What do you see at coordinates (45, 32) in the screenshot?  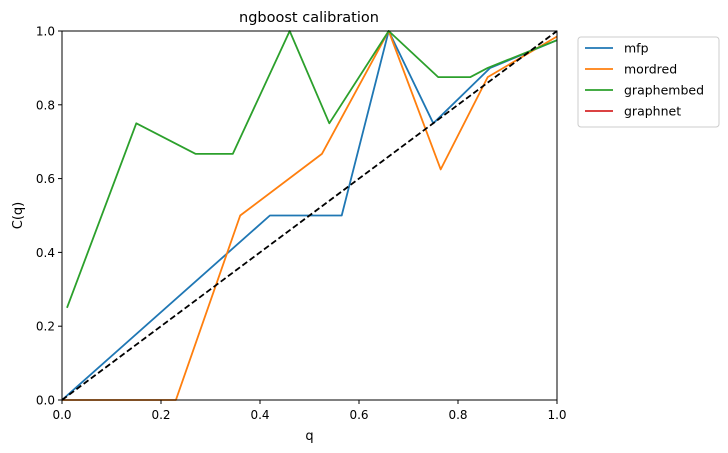 I see `y-tick-label: 1.0` at bounding box center [45, 32].